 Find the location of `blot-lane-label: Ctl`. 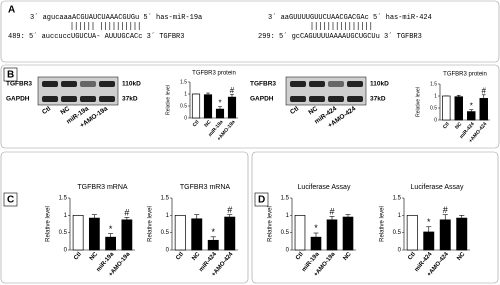

blot-lane-label: Ctl is located at coordinates (294, 110).